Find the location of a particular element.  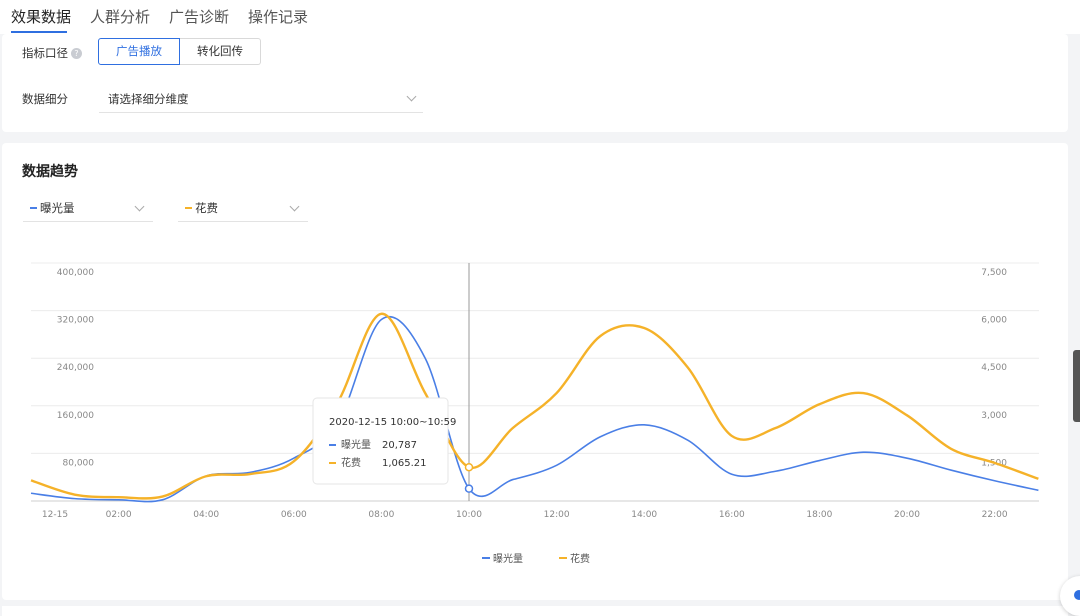

tab-operation-log: 操作记录 is located at coordinates (278, 17).